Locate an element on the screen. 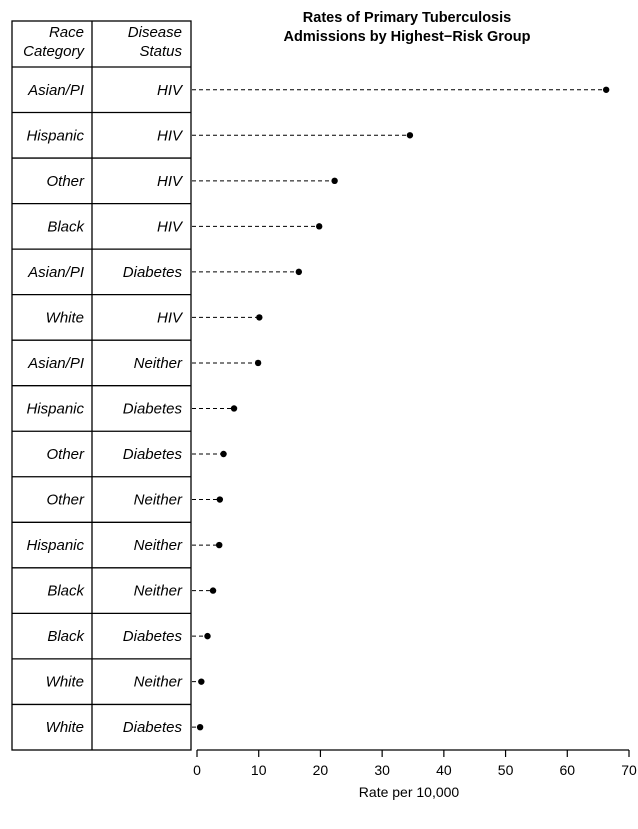  x-tick-label: 20 is located at coordinates (321, 770).